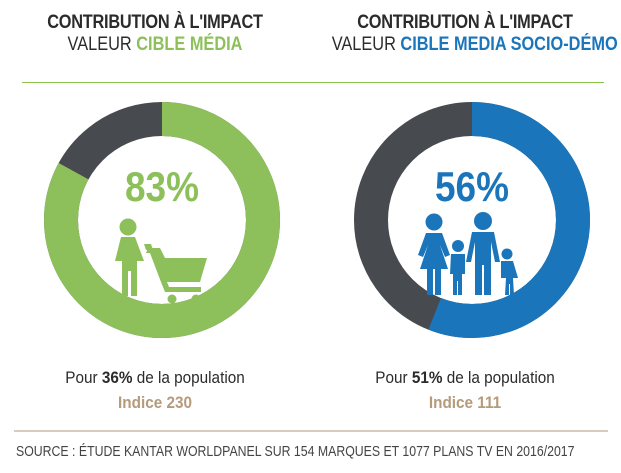 The image size is (621, 473). Describe the element at coordinates (465, 22) in the screenshot. I see `right-title: CONTRIBUTION À L'IMPACT` at that location.